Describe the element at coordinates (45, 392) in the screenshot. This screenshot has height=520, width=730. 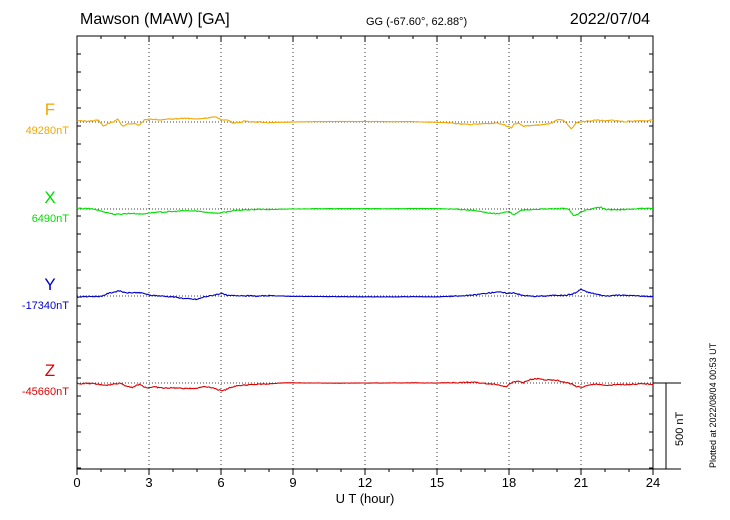
I see `series-baseline-label-z: -45660nT` at that location.